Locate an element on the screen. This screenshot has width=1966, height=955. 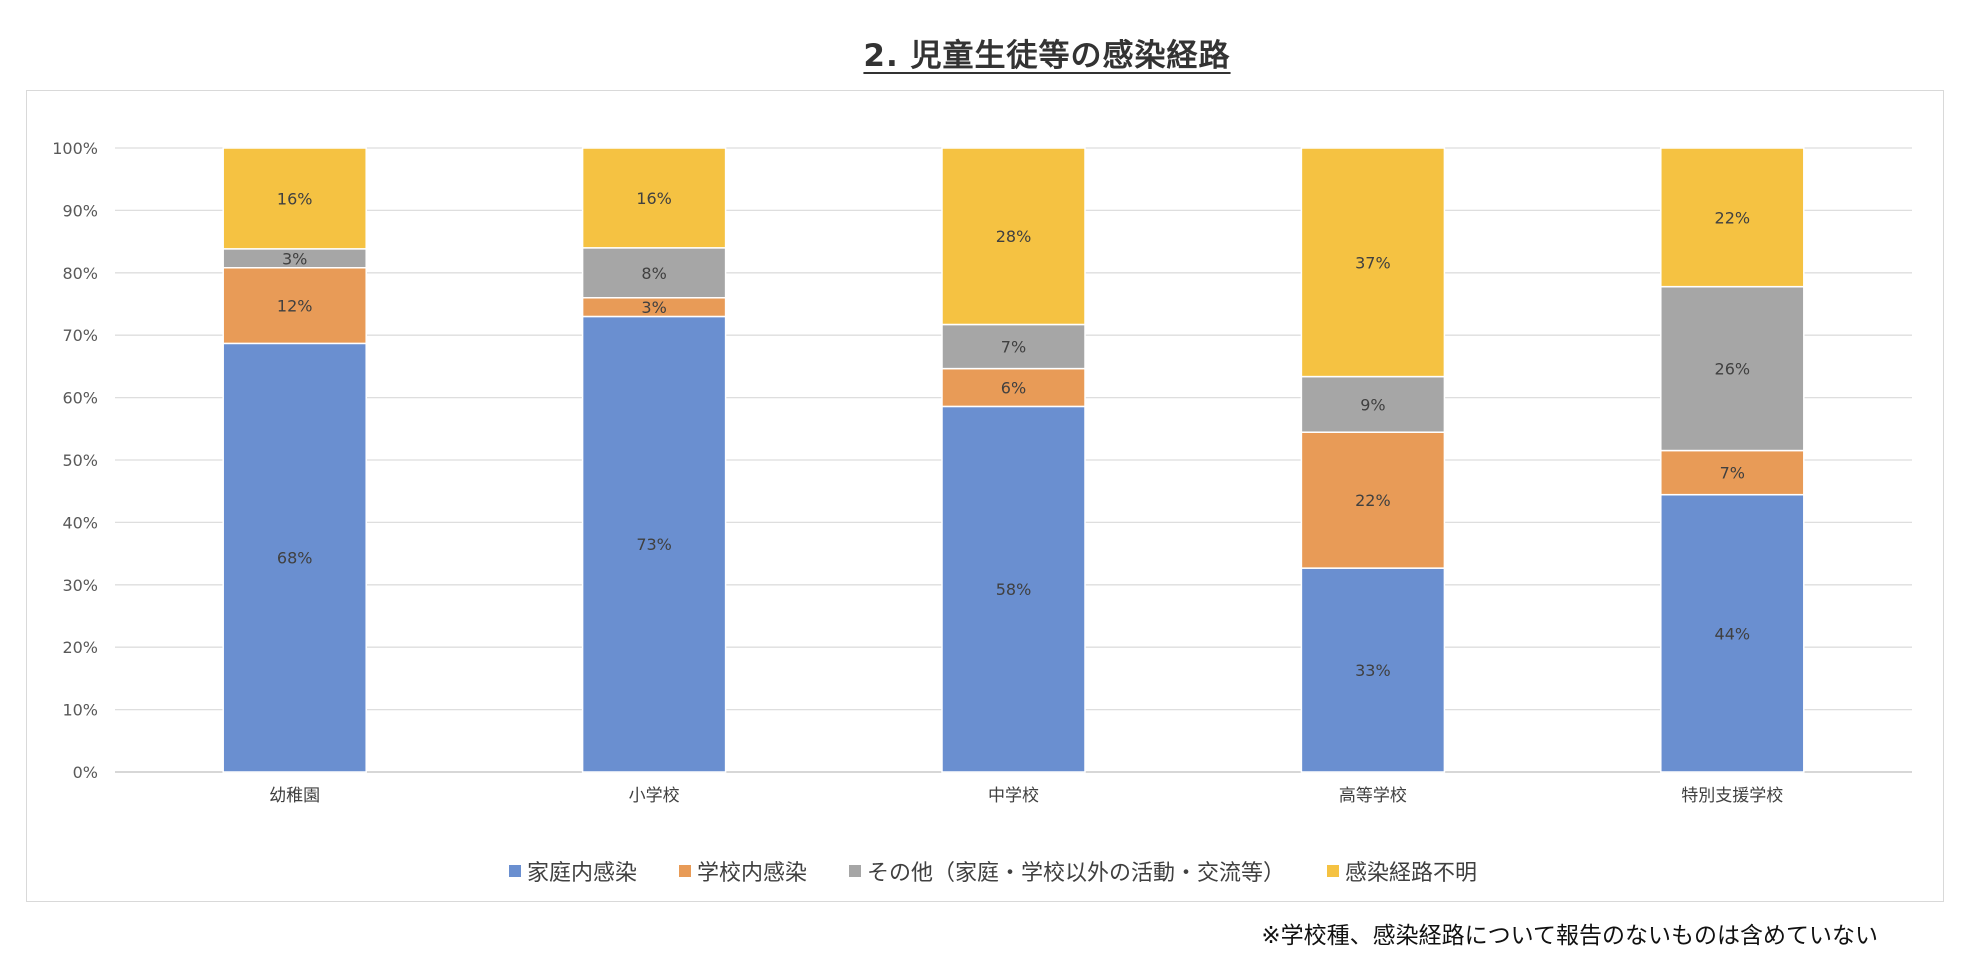
y-tick-label: 0% is located at coordinates (85, 772).